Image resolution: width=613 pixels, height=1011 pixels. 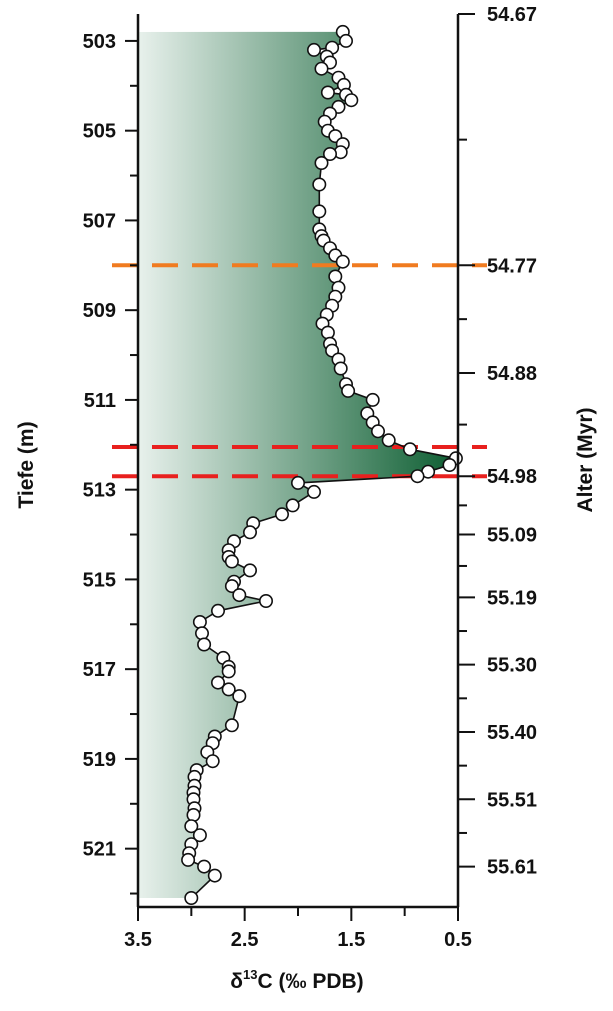 I want to click on y-left-tick-label-511: 511, so click(x=100, y=401).